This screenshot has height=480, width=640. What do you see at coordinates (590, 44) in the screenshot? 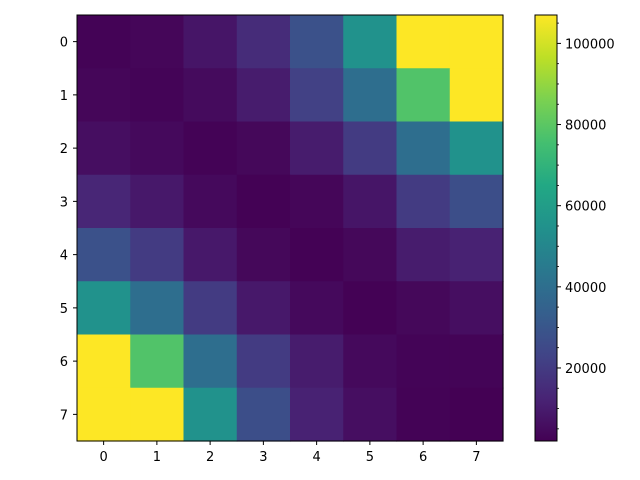
I see `colorbar-tick-label: 100000` at bounding box center [590, 44].